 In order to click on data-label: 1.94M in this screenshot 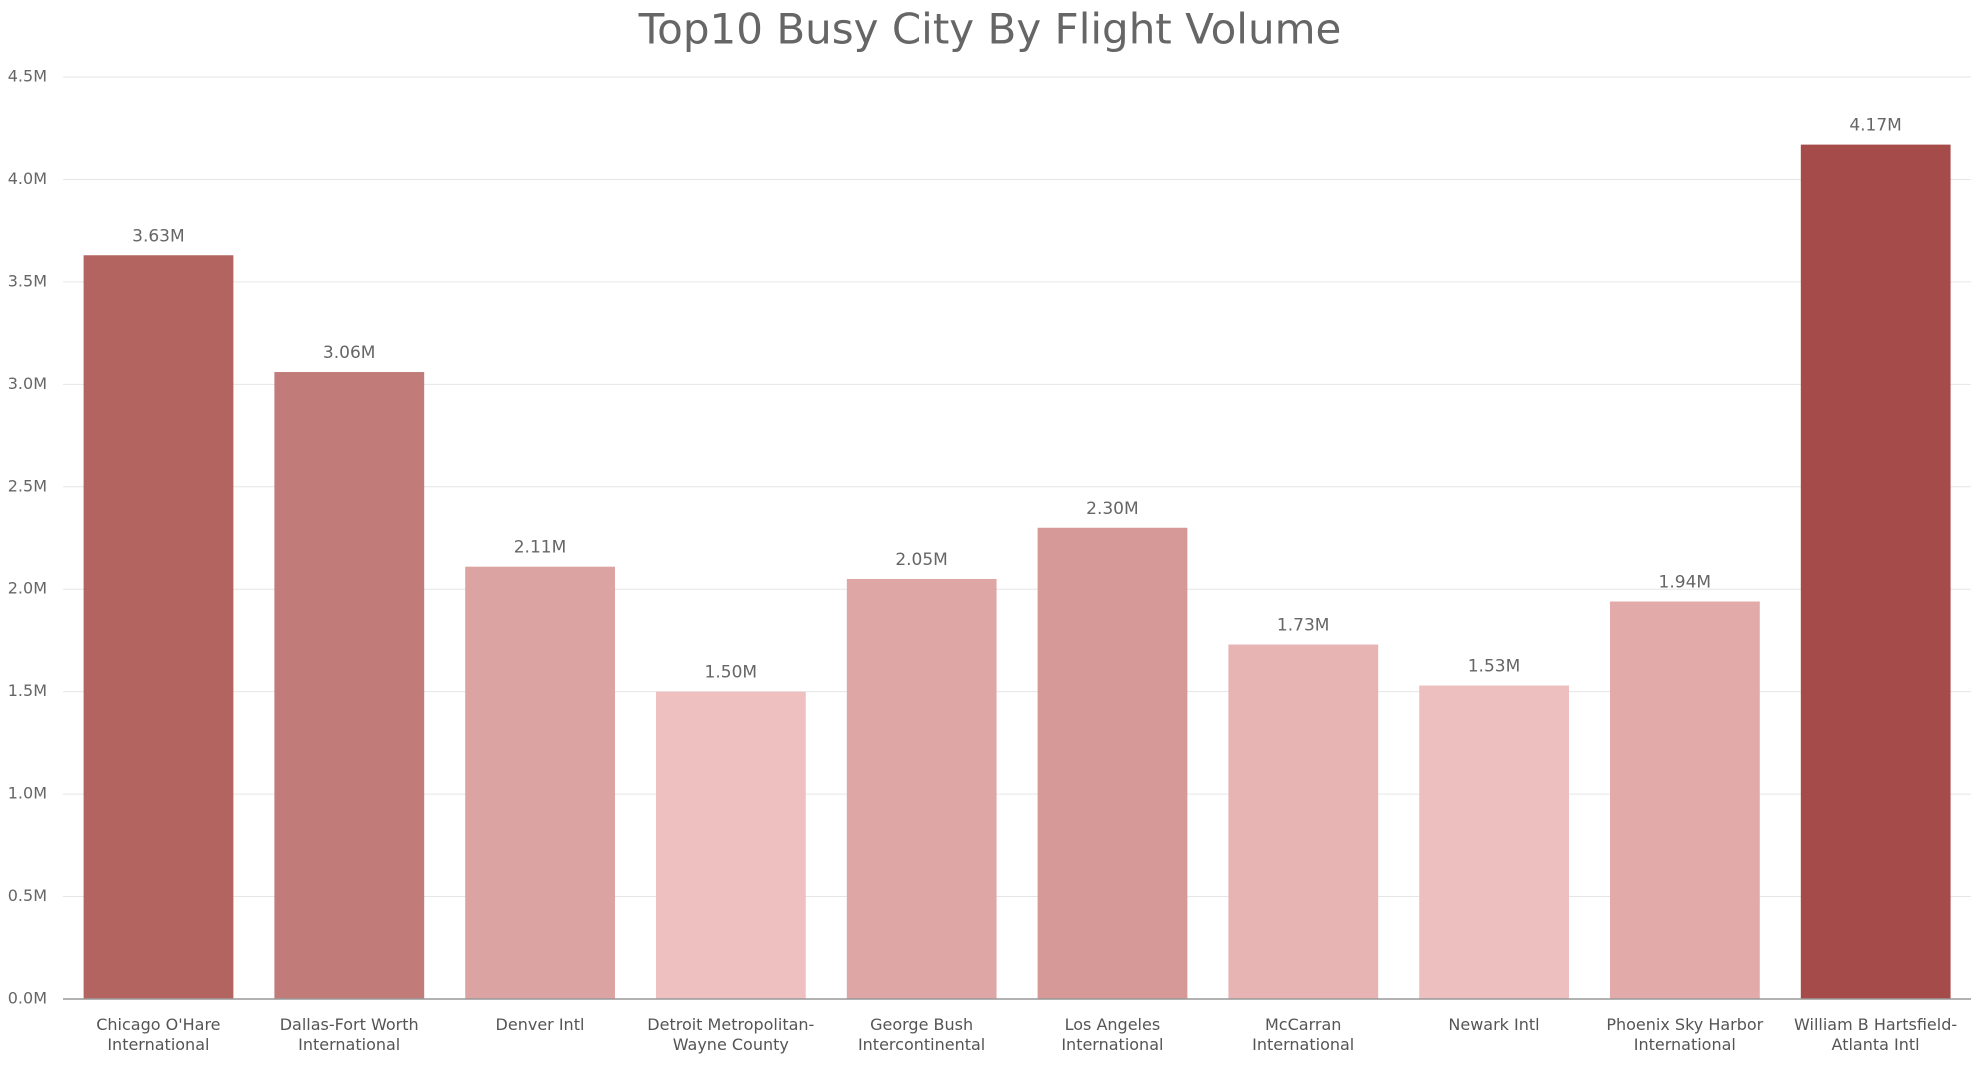, I will do `click(1685, 583)`.